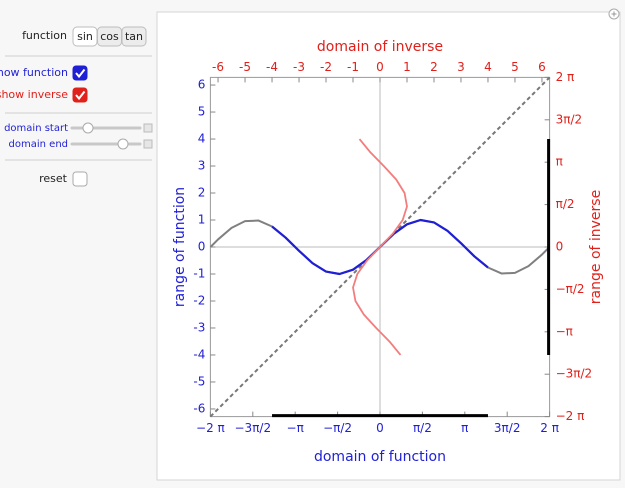  Describe the element at coordinates (199, 327) in the screenshot. I see `left-tick-label: -3` at that location.